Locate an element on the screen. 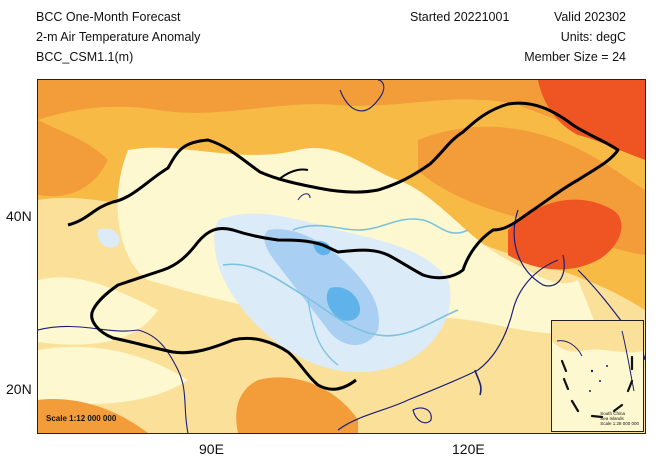 This screenshot has width=657, height=468. field-warm-south is located at coordinates (297, 405).